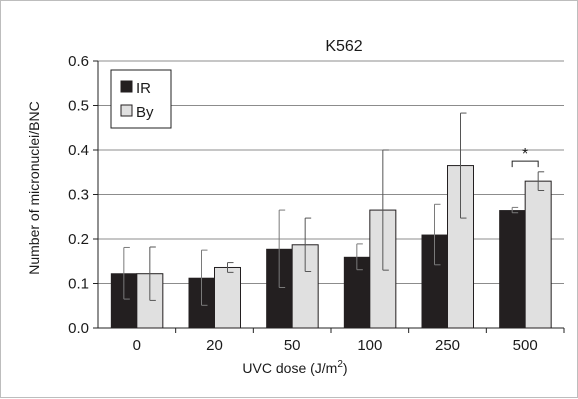 Image resolution: width=578 pixels, height=399 pixels. I want to click on significance-bracket, so click(525, 164).